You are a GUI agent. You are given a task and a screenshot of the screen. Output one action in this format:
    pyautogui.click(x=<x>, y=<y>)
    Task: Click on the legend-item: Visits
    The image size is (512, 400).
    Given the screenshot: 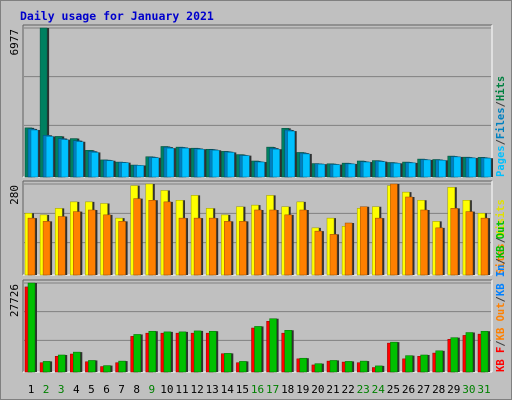 What is the action you would take?
    pyautogui.click(x=501, y=218)
    